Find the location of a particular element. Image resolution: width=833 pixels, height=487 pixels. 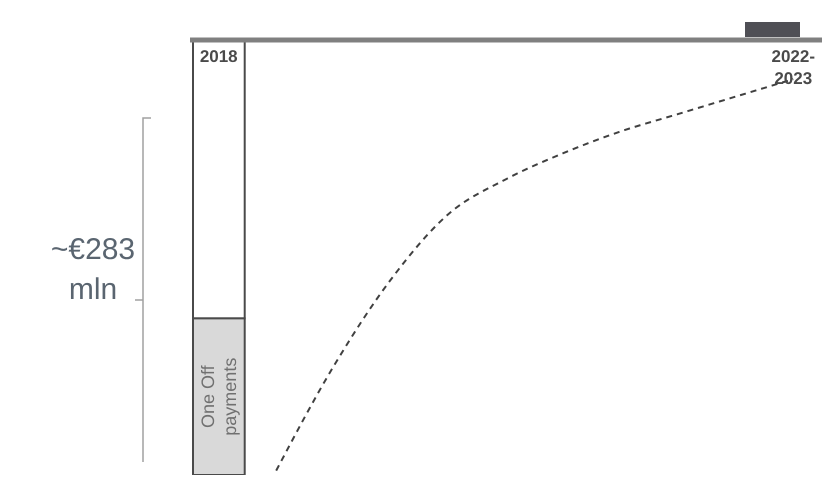

x-tick-label: 2022-2023 is located at coordinates (794, 67).